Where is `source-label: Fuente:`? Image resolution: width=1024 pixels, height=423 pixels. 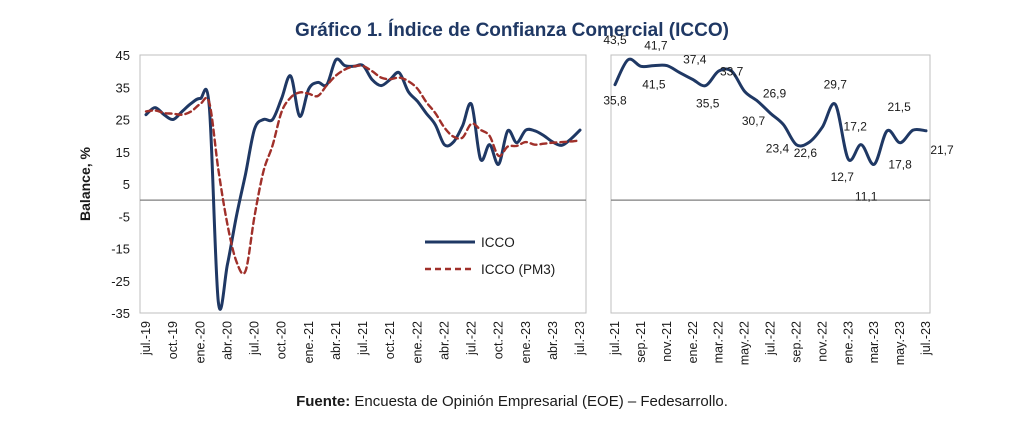
source-label: Fuente: is located at coordinates (323, 401).